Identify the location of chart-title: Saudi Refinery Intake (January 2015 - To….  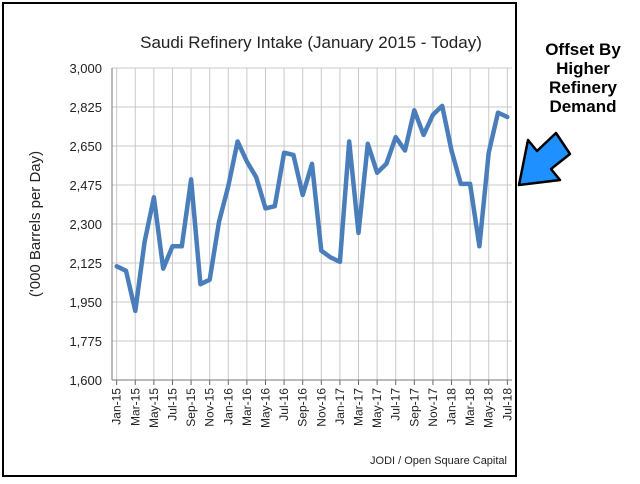
(311, 42).